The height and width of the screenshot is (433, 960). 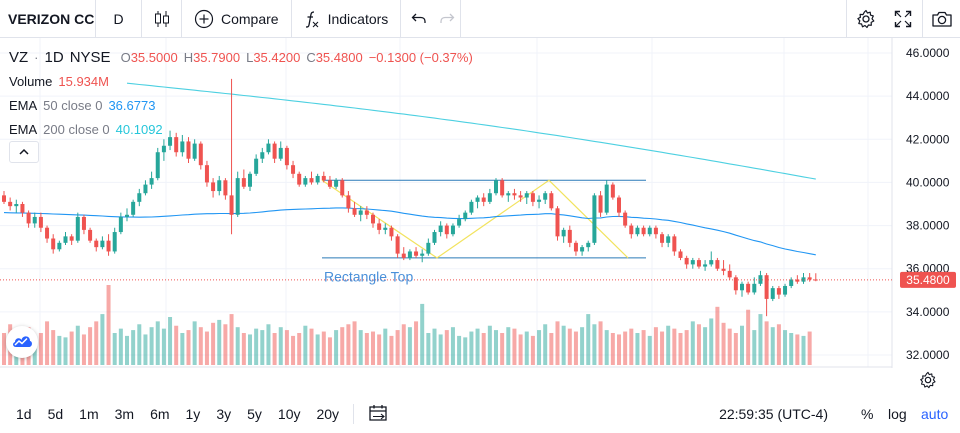 What do you see at coordinates (119, 19) in the screenshot?
I see `interval-button: D` at bounding box center [119, 19].